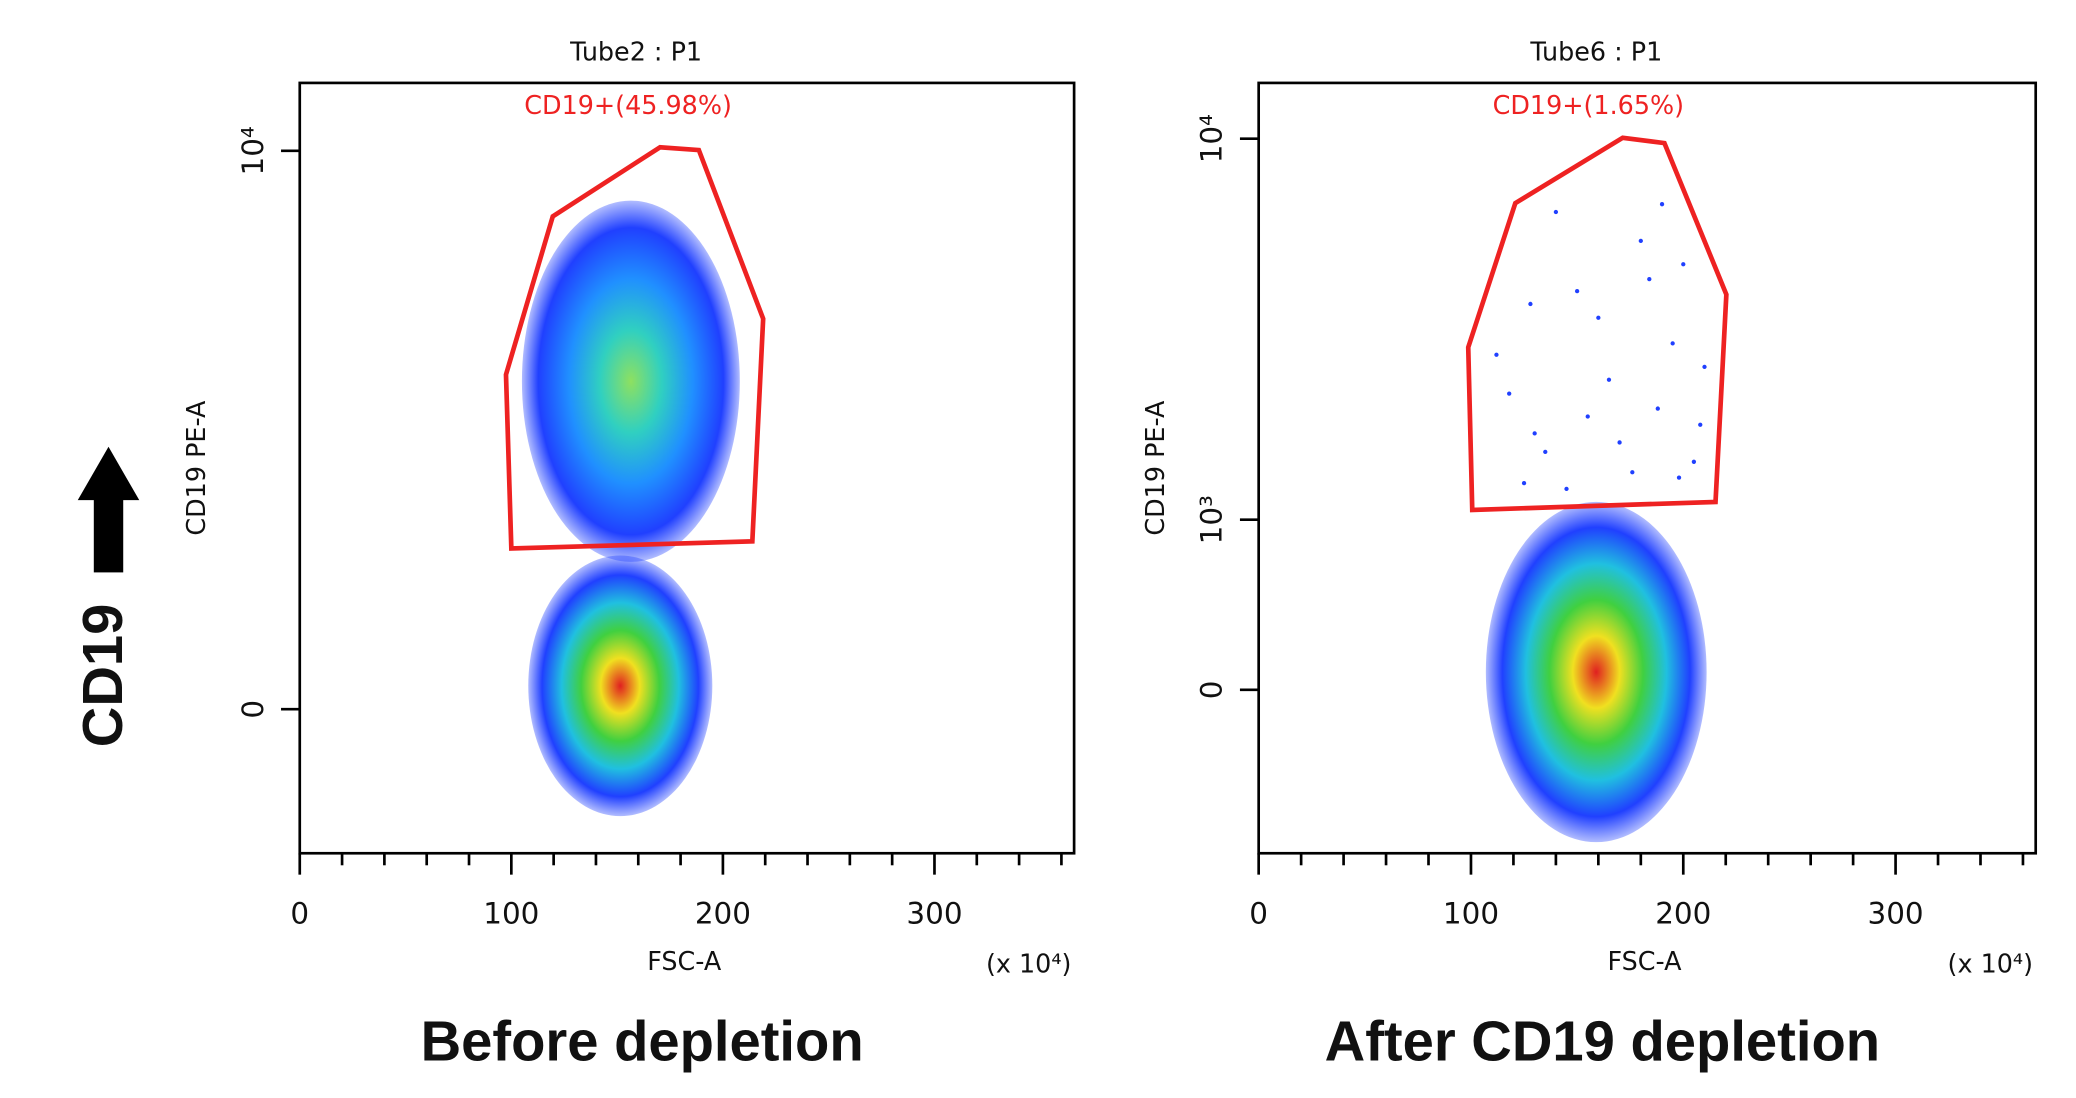  I want to click on caption: Before depletion, so click(642, 1041).